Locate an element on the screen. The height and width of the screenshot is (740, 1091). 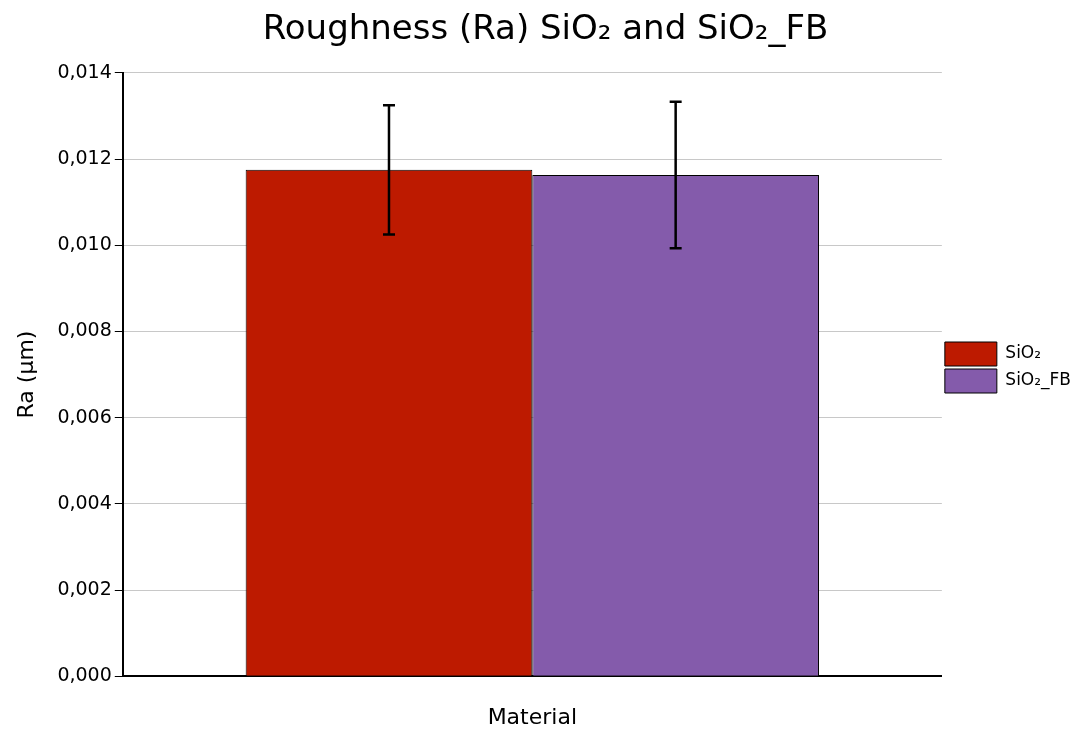
y-tick-label: 0,010 is located at coordinates (84, 243).